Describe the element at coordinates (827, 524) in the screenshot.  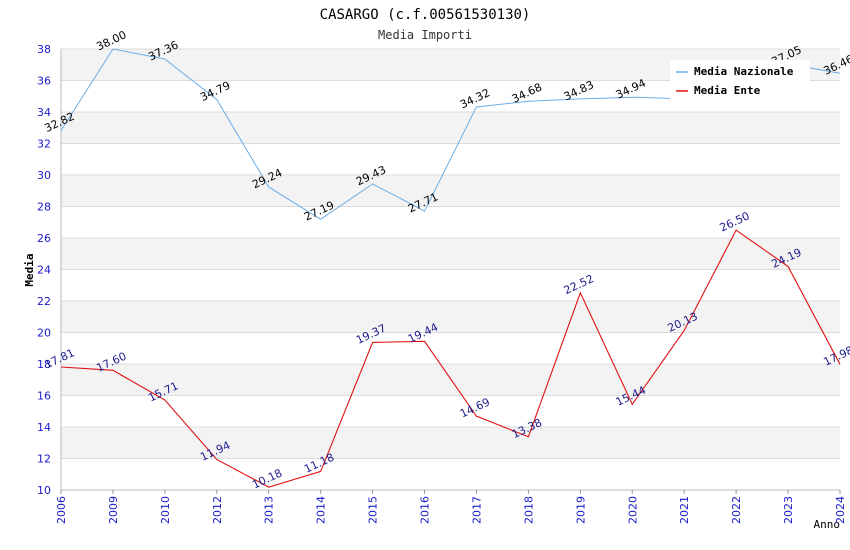
I see `x-axis-label: Anno` at that location.